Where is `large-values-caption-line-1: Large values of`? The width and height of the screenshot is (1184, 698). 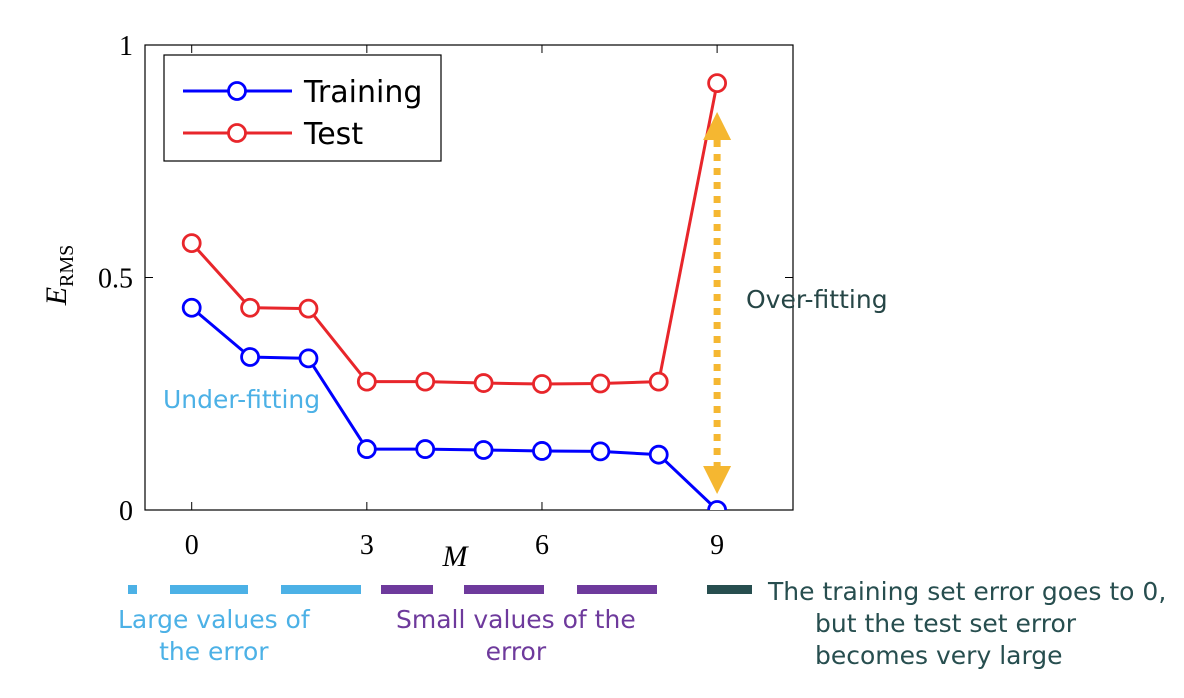 large-values-caption-line-1: Large values of is located at coordinates (214, 619).